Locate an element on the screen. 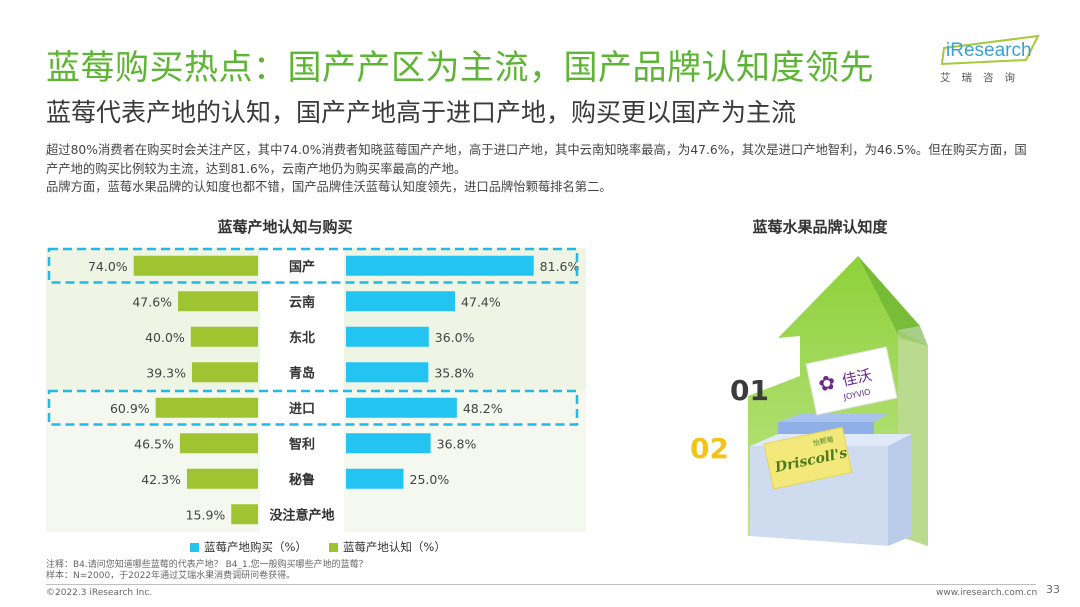 This screenshot has width=1080, height=607. copyright: ©2022.3 iResearch Inc. is located at coordinates (99, 593).